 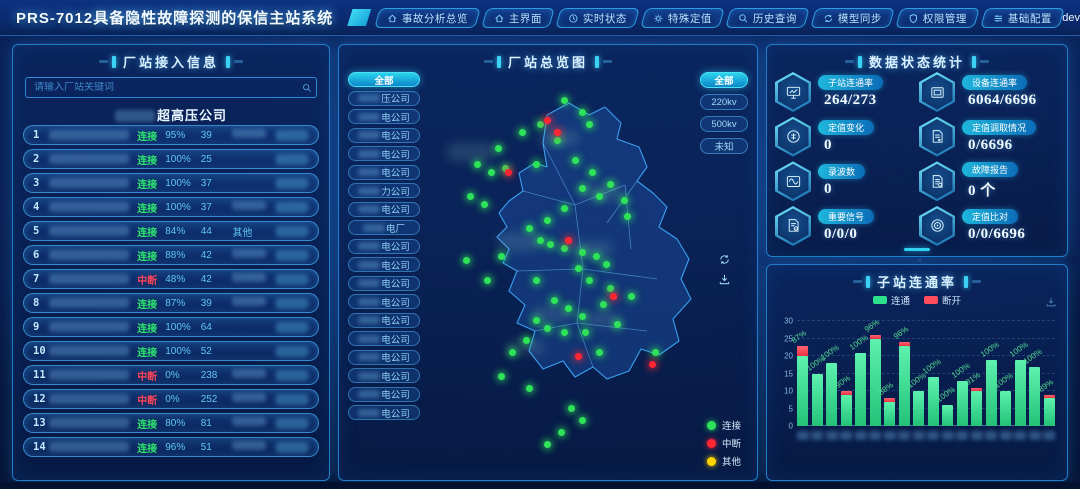 What do you see at coordinates (690, 18) in the screenshot?
I see `nav-tab-label: 特殊定值` at bounding box center [690, 18].